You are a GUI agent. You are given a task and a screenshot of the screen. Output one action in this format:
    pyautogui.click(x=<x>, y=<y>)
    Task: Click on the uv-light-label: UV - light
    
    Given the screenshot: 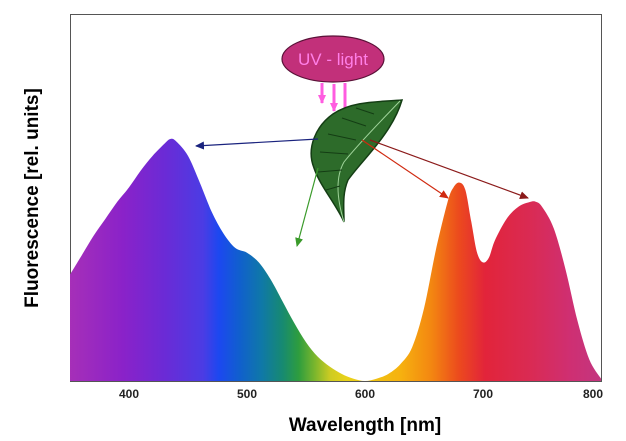 What is the action you would take?
    pyautogui.click(x=333, y=59)
    